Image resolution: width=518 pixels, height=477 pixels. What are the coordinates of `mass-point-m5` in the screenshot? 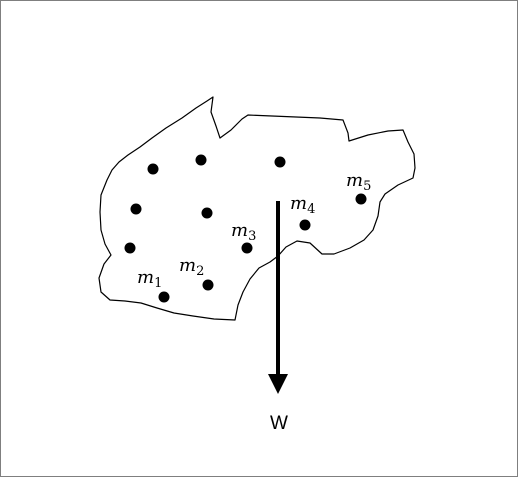 It's located at (361, 199).